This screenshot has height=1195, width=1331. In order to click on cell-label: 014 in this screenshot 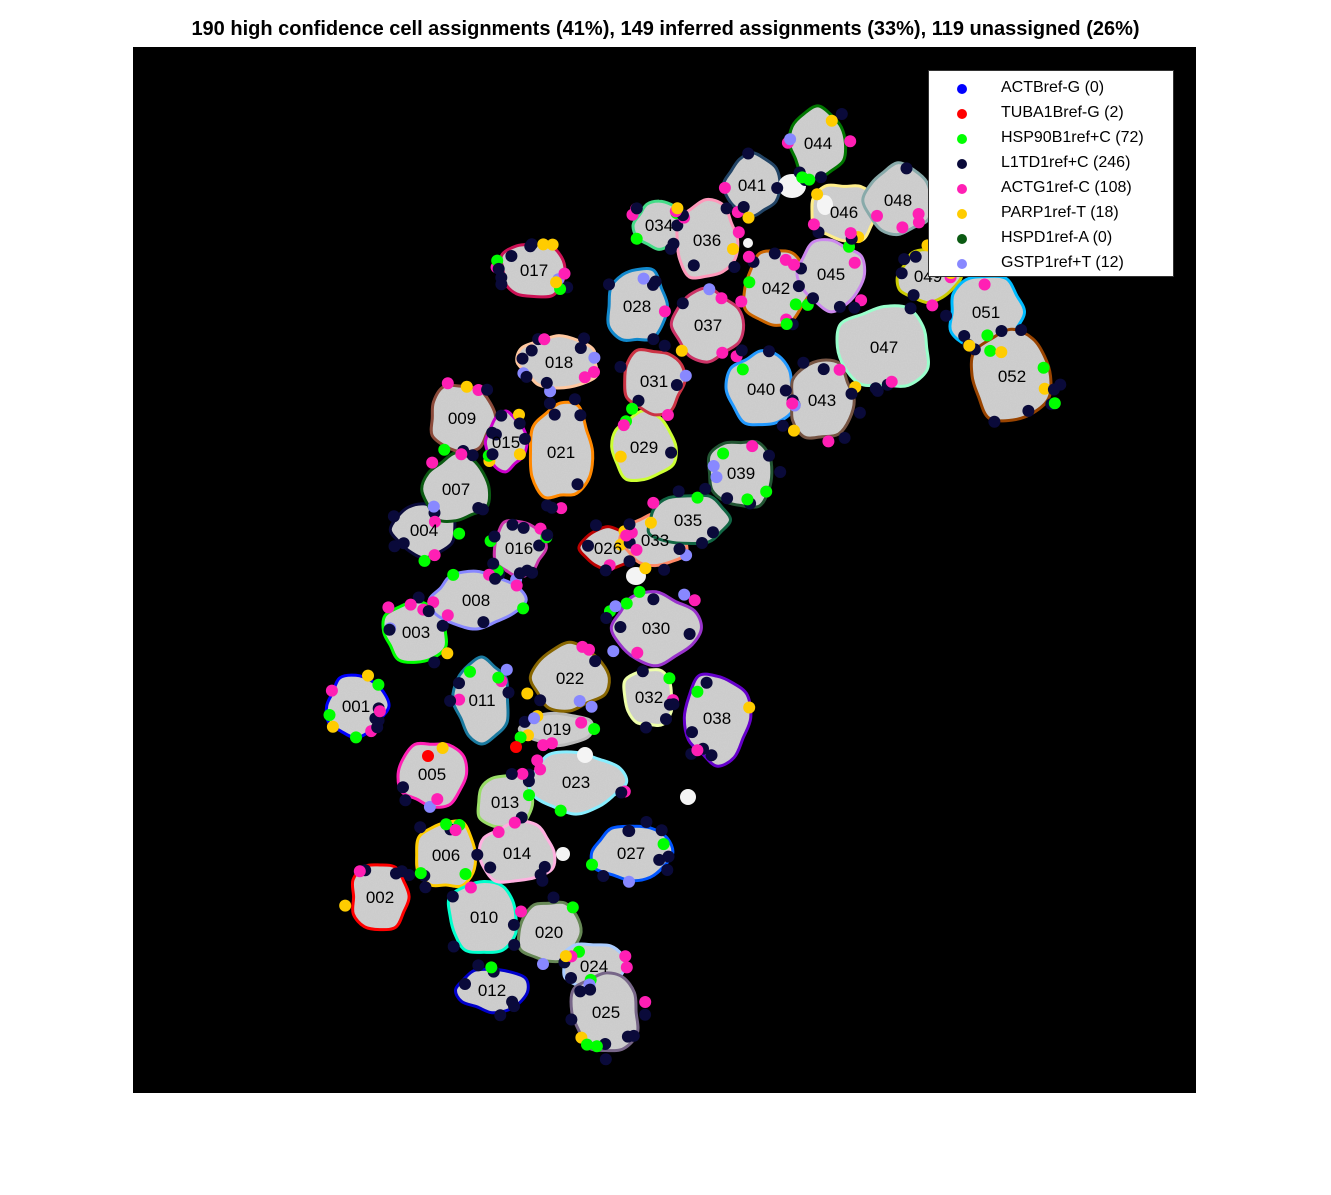, I will do `click(517, 853)`.